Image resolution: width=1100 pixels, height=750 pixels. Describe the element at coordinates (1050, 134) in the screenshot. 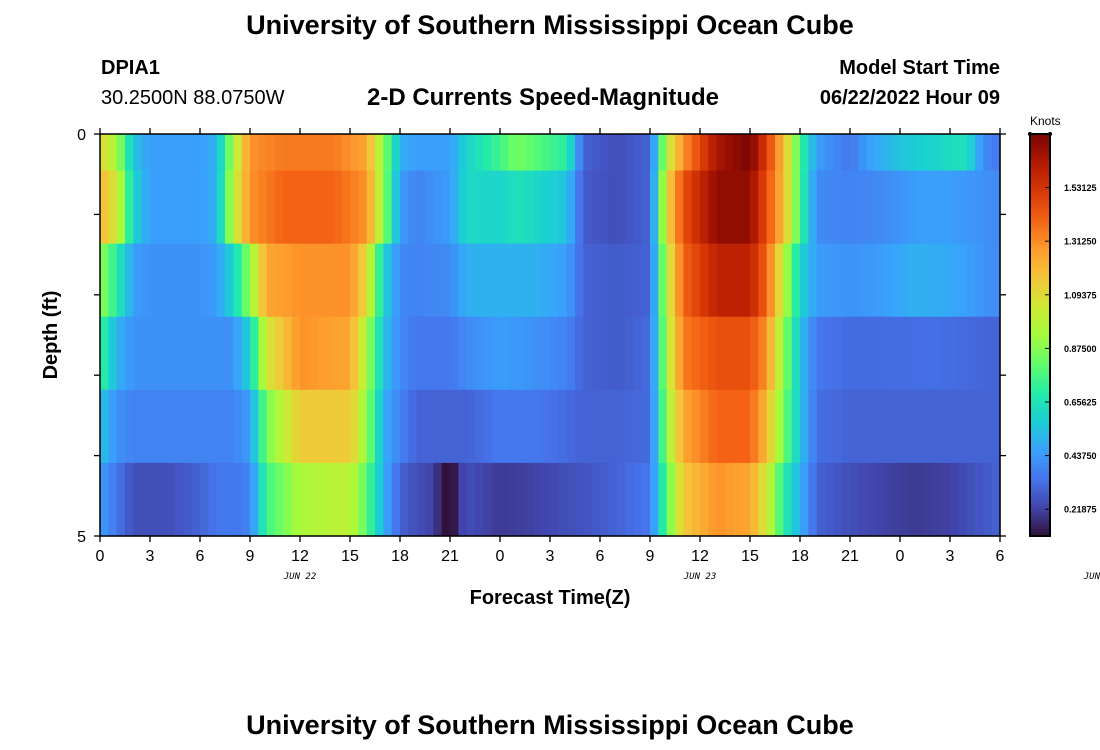

I see `colorbar-corner` at that location.